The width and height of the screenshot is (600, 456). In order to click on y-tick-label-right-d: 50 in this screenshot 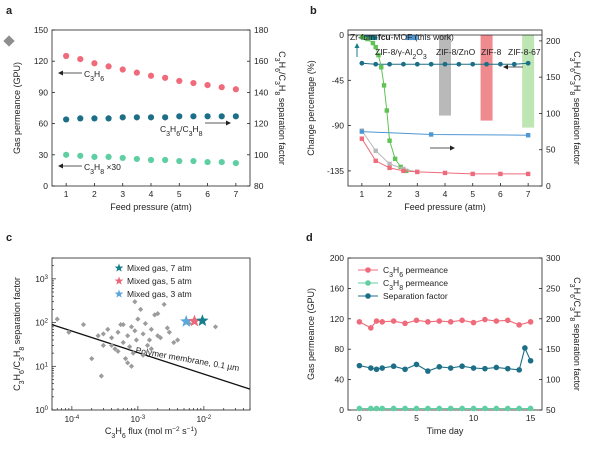, I will do `click(551, 410)`.